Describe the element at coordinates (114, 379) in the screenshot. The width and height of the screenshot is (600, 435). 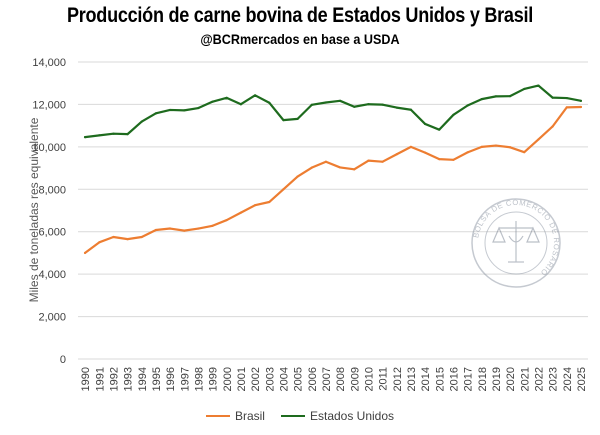
I see `x-tick-label: 1992` at that location.